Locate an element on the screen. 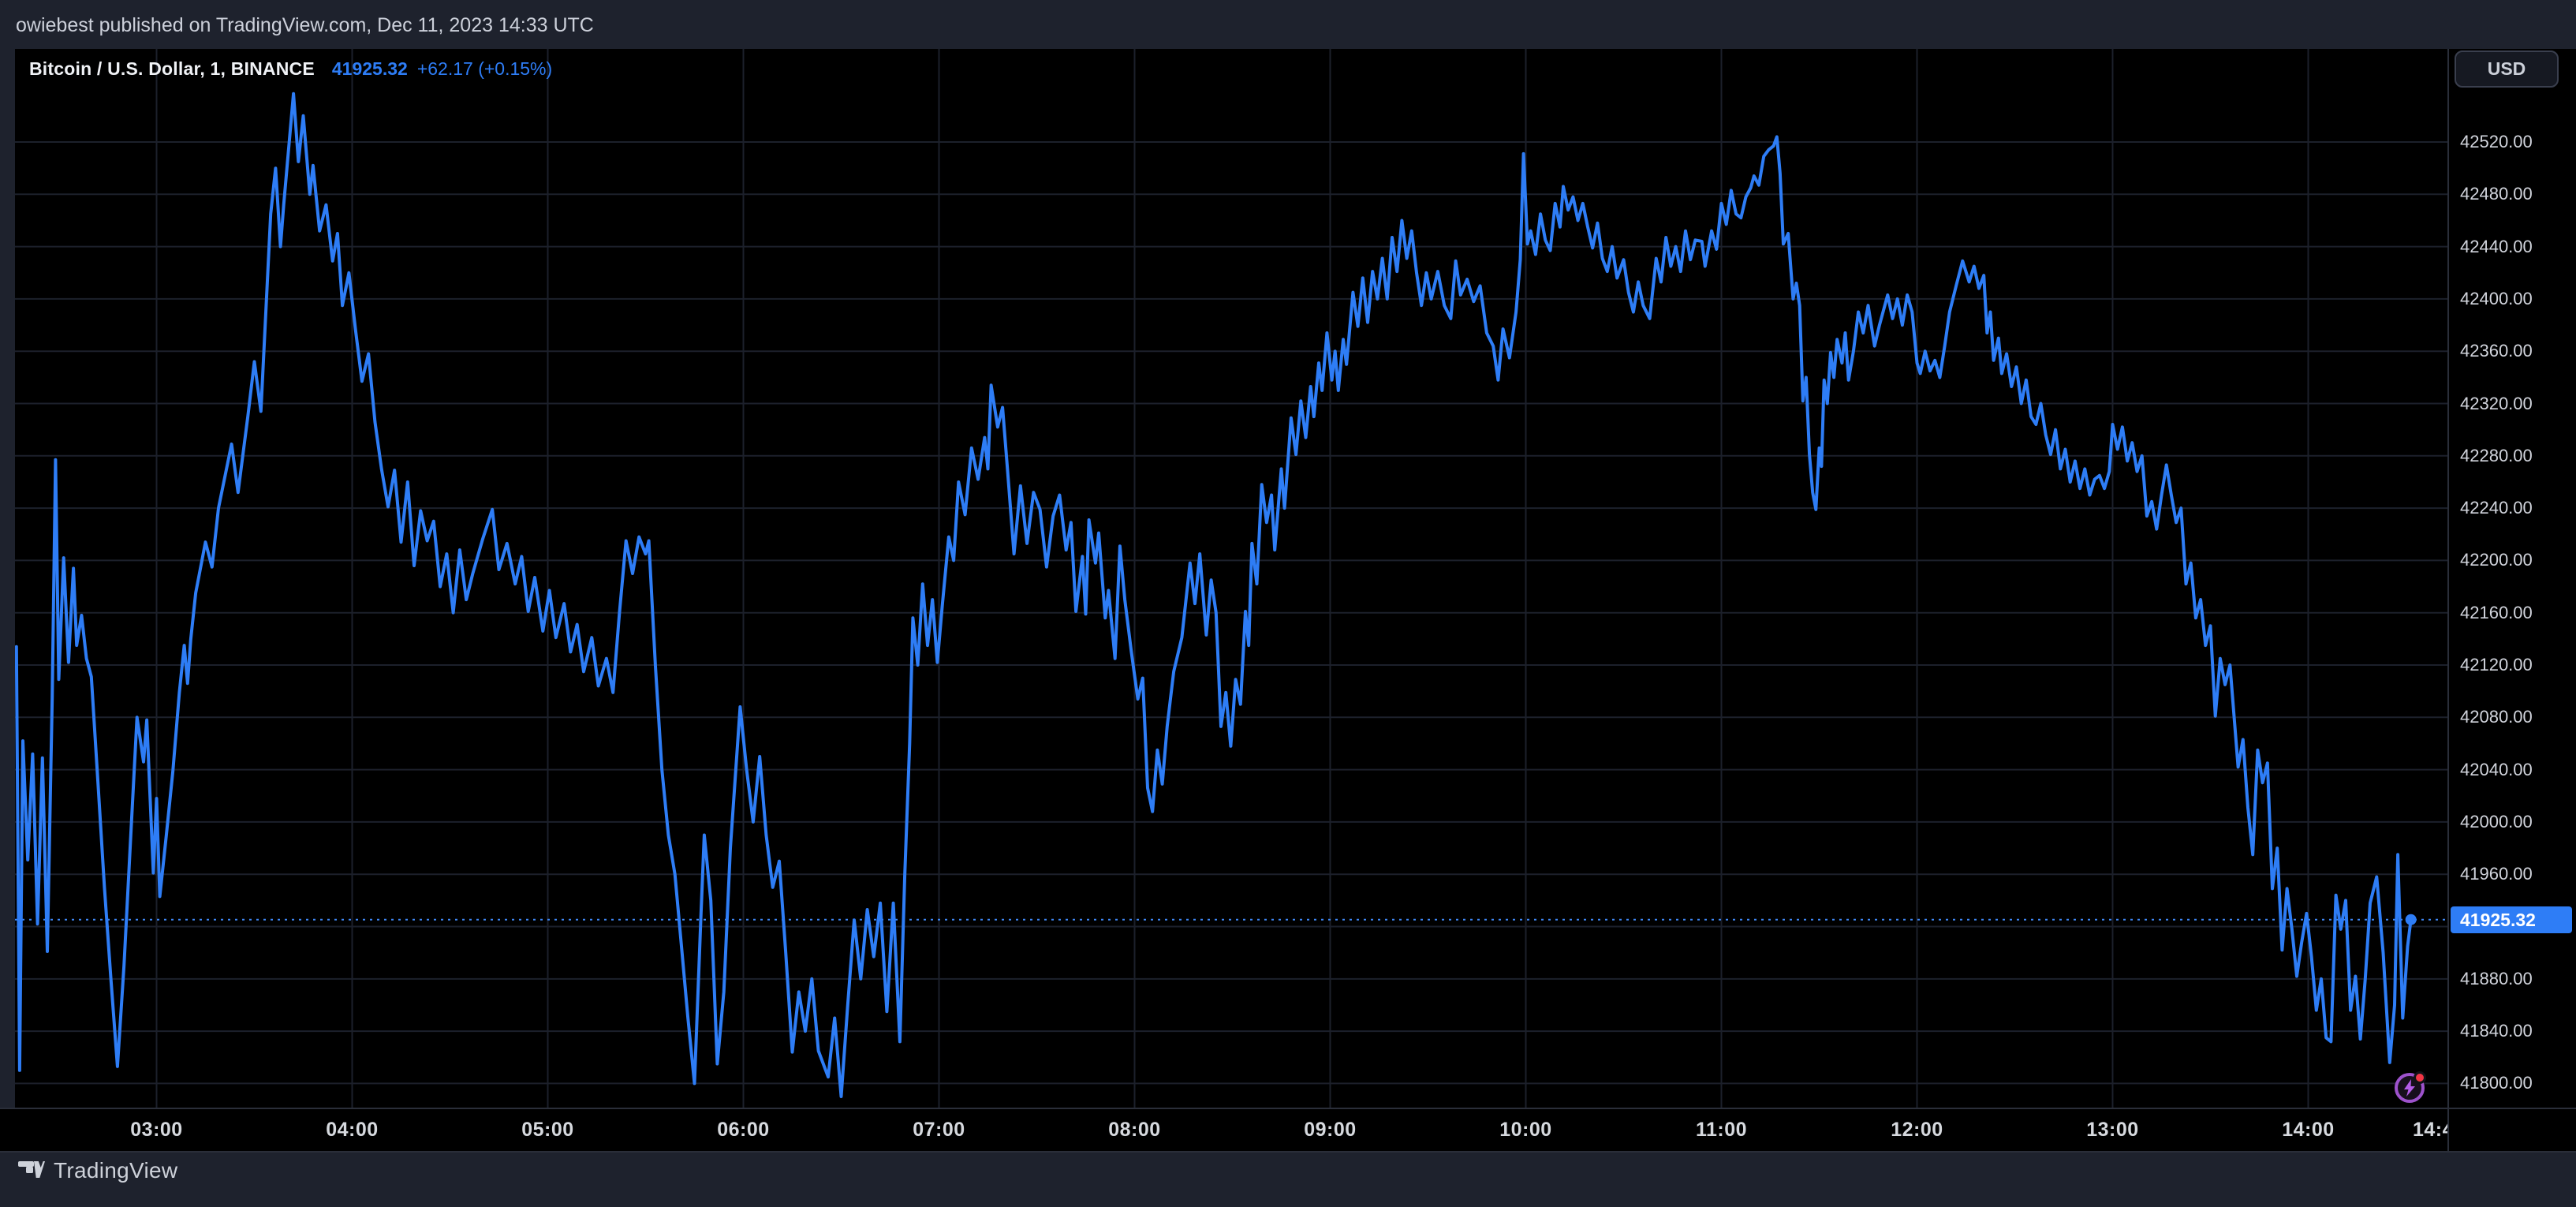 The width and height of the screenshot is (2576, 1207). current-price-badge: 41925.32 is located at coordinates (2511, 919).